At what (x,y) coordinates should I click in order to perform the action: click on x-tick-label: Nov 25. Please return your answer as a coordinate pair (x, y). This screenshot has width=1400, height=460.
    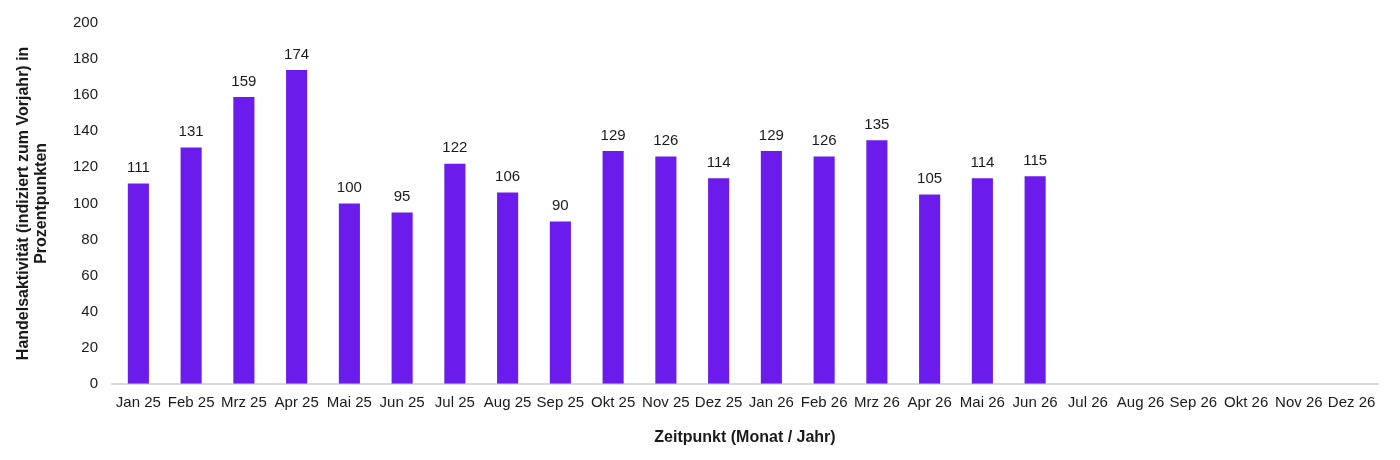
    Looking at the image, I should click on (666, 401).